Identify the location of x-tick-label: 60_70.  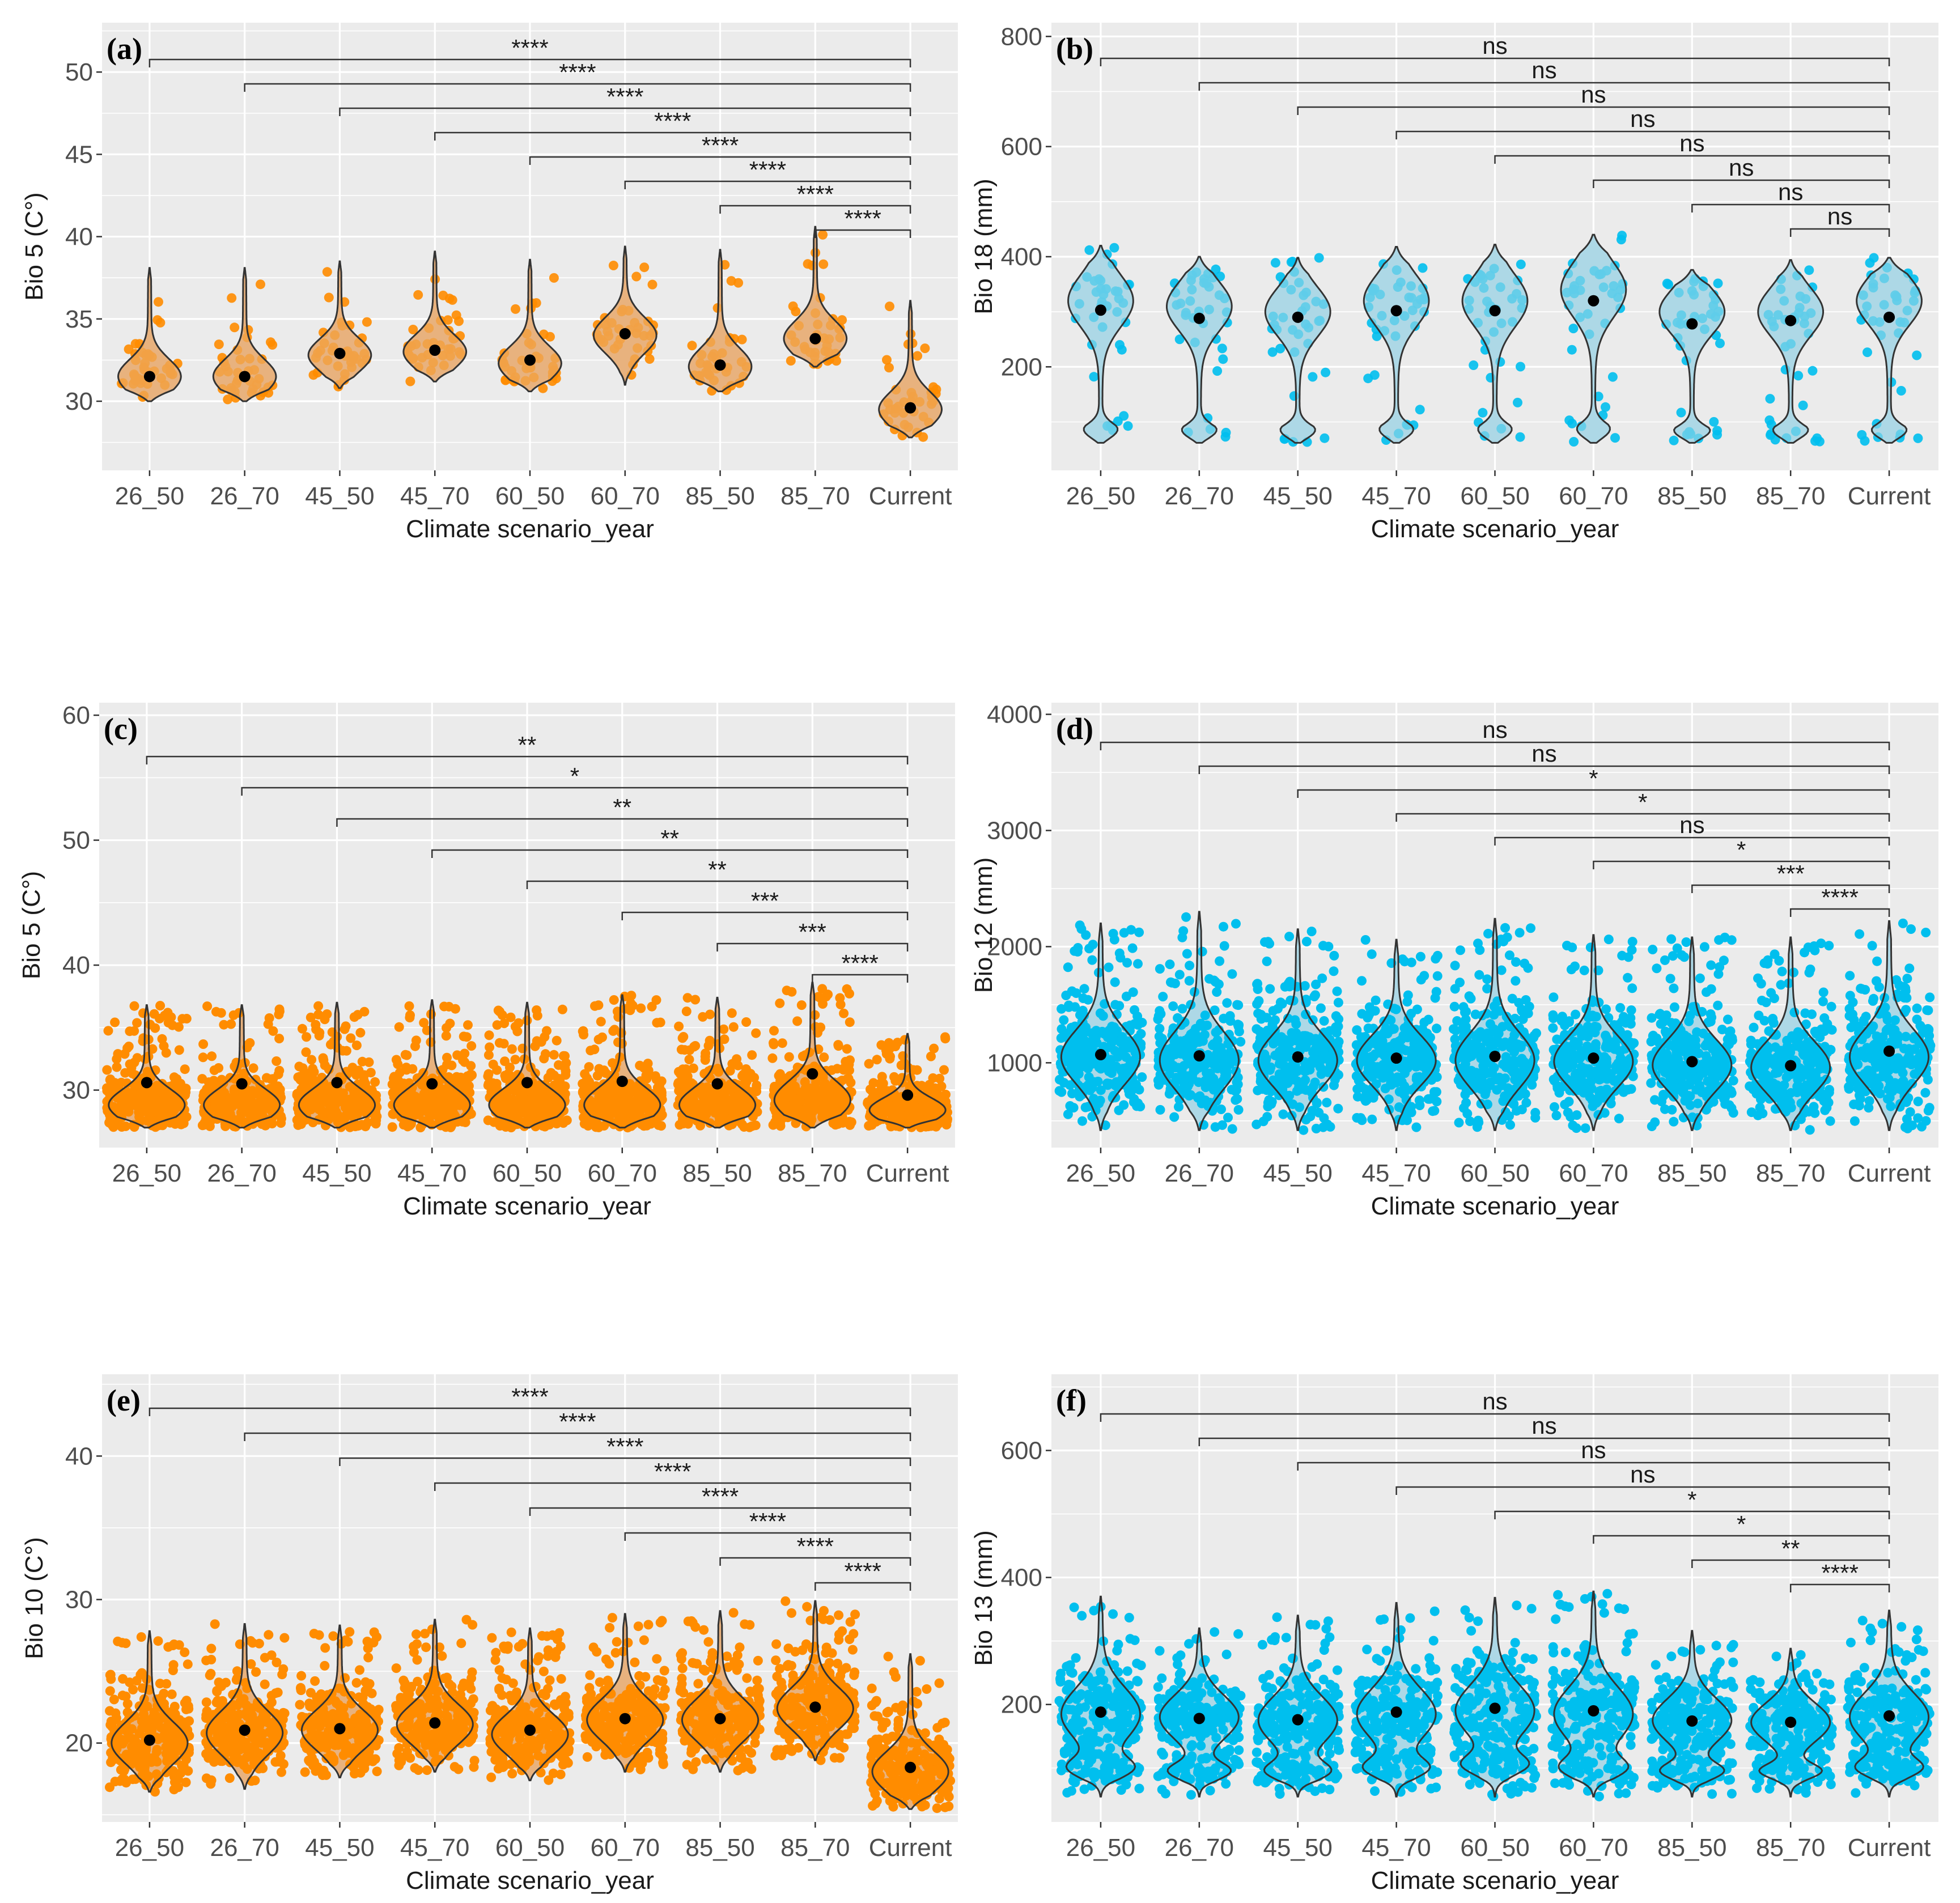
(1593, 496).